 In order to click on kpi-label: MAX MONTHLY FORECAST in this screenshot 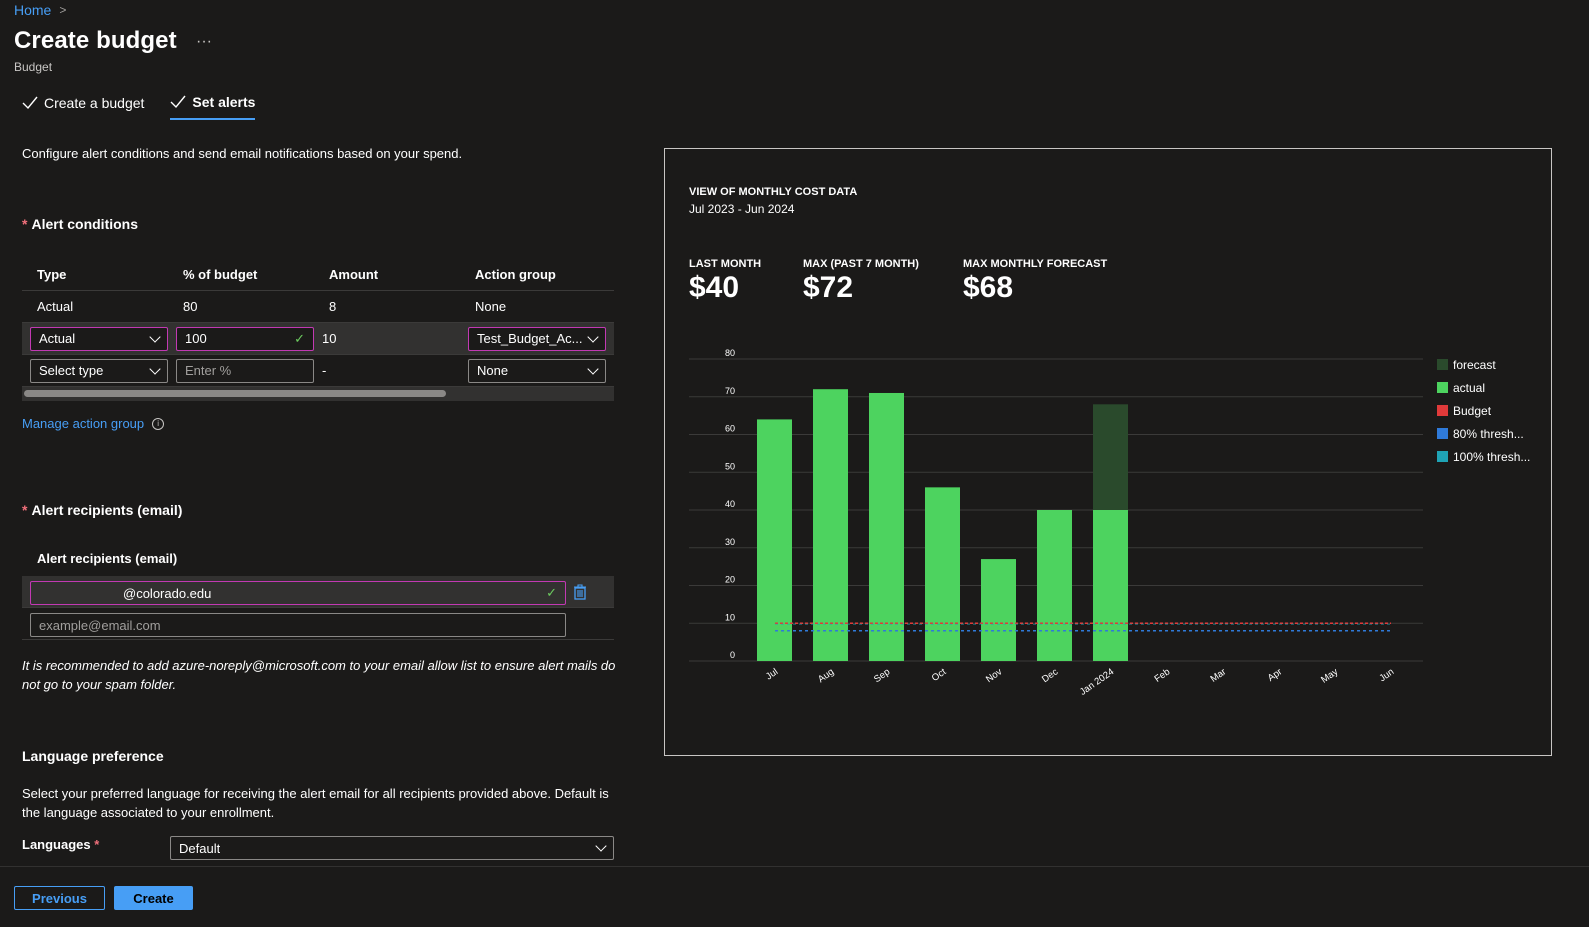, I will do `click(1035, 264)`.